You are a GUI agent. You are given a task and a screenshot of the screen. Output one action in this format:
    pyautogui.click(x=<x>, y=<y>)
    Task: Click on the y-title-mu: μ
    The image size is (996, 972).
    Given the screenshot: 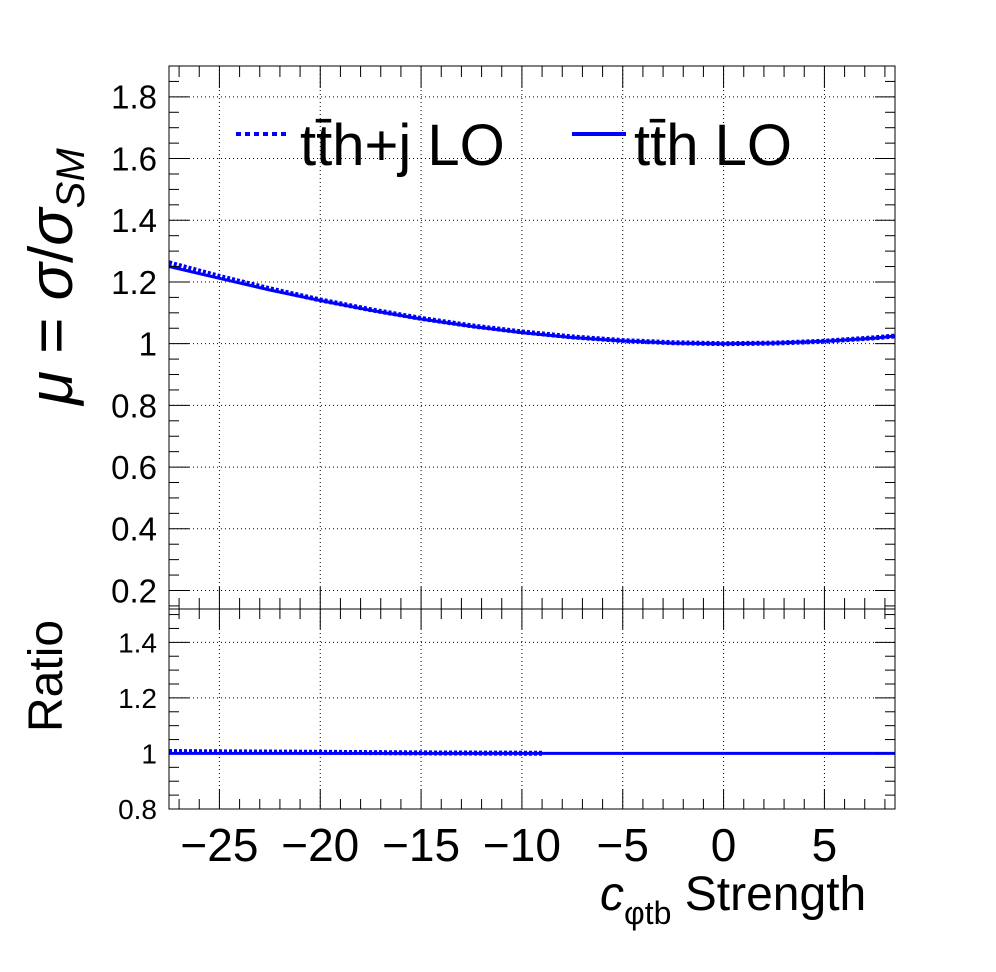 What is the action you would take?
    pyautogui.click(x=51, y=389)
    